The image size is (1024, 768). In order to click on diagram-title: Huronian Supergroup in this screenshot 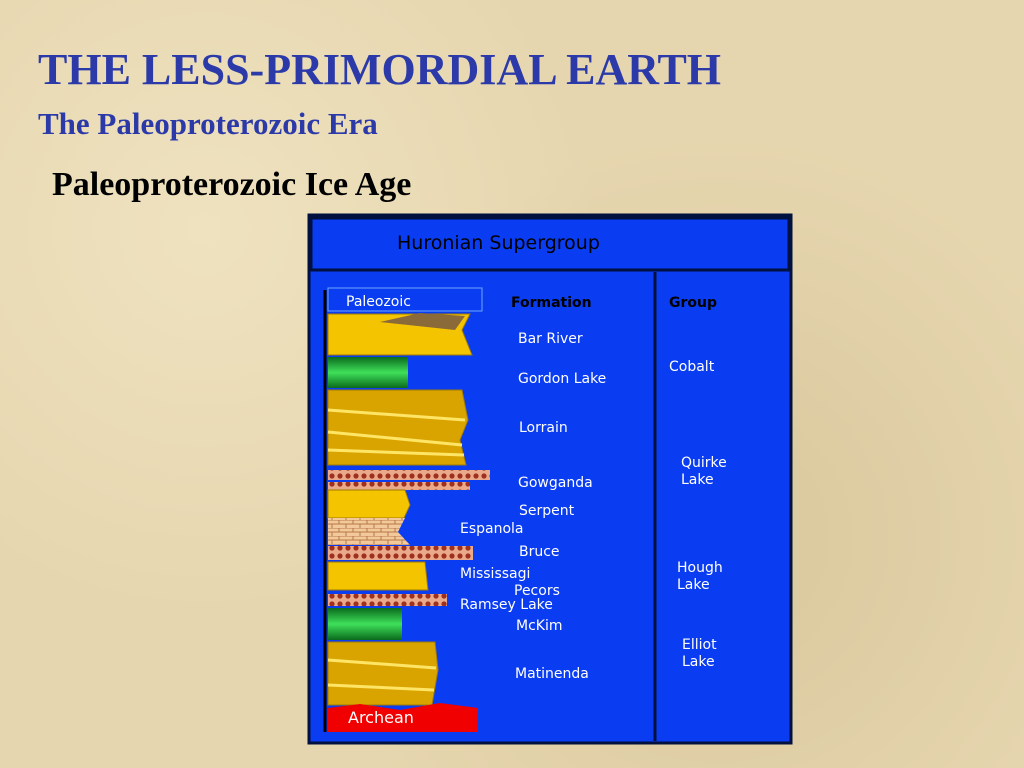, I will do `click(498, 243)`.